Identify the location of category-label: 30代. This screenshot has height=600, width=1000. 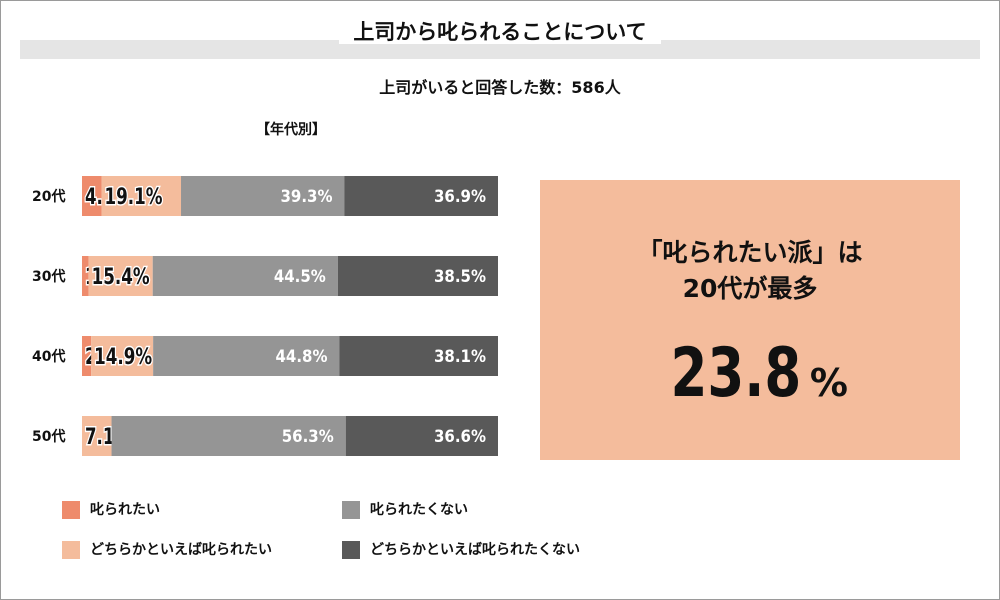
(48, 276).